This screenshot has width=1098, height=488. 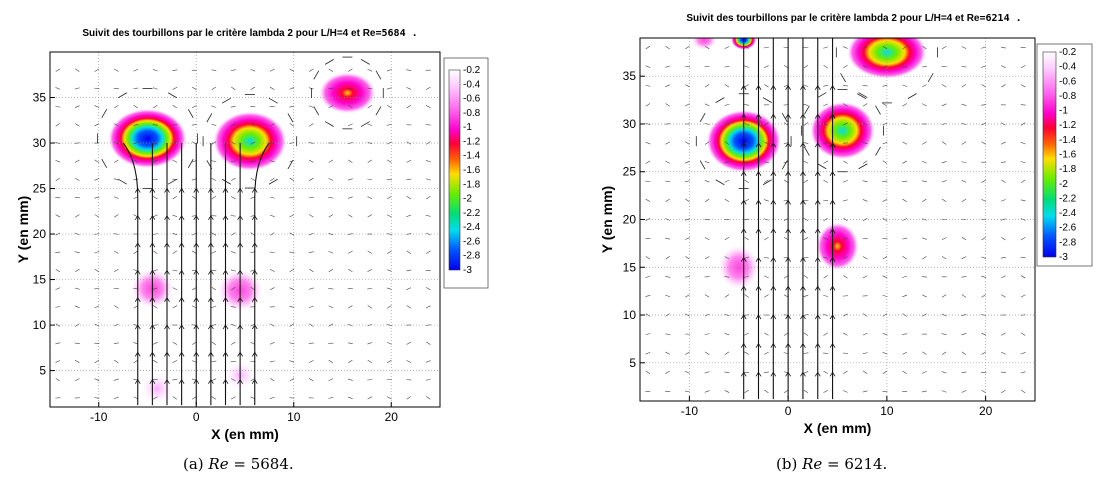 What do you see at coordinates (472, 170) in the screenshot?
I see `colorbar-label: -1.6` at bounding box center [472, 170].